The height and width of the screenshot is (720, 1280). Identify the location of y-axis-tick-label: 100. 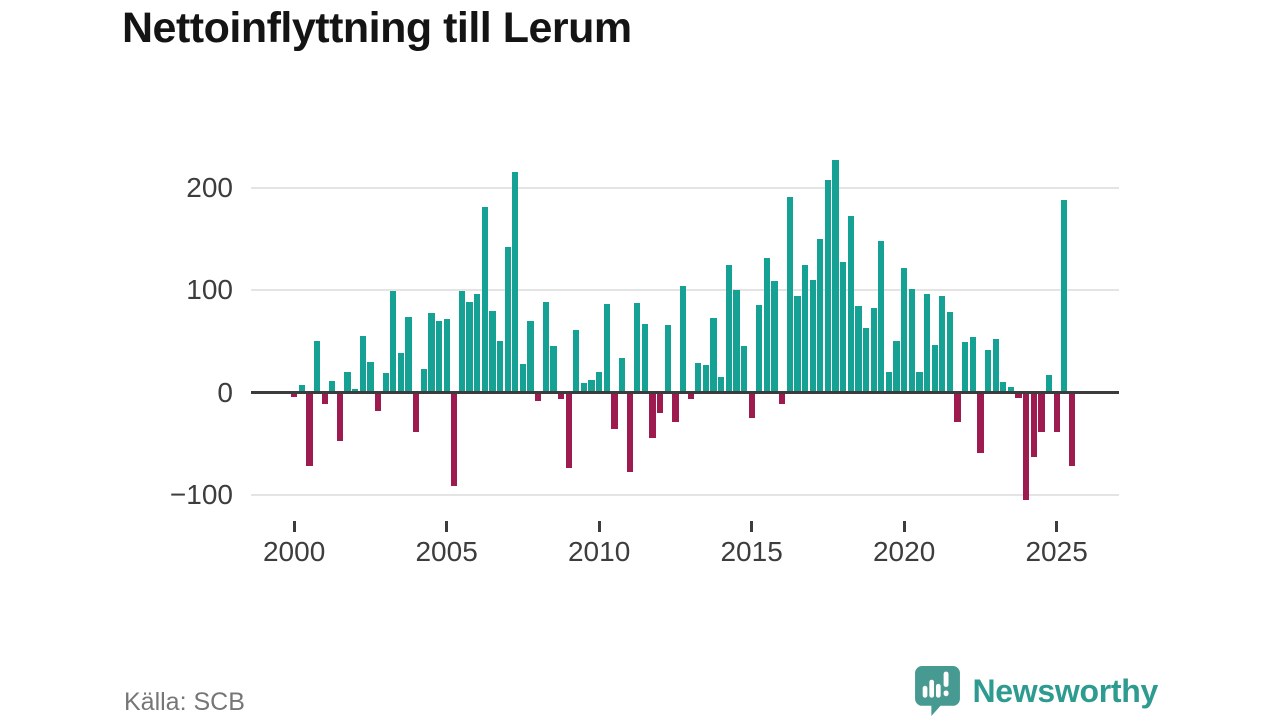
(209, 289).